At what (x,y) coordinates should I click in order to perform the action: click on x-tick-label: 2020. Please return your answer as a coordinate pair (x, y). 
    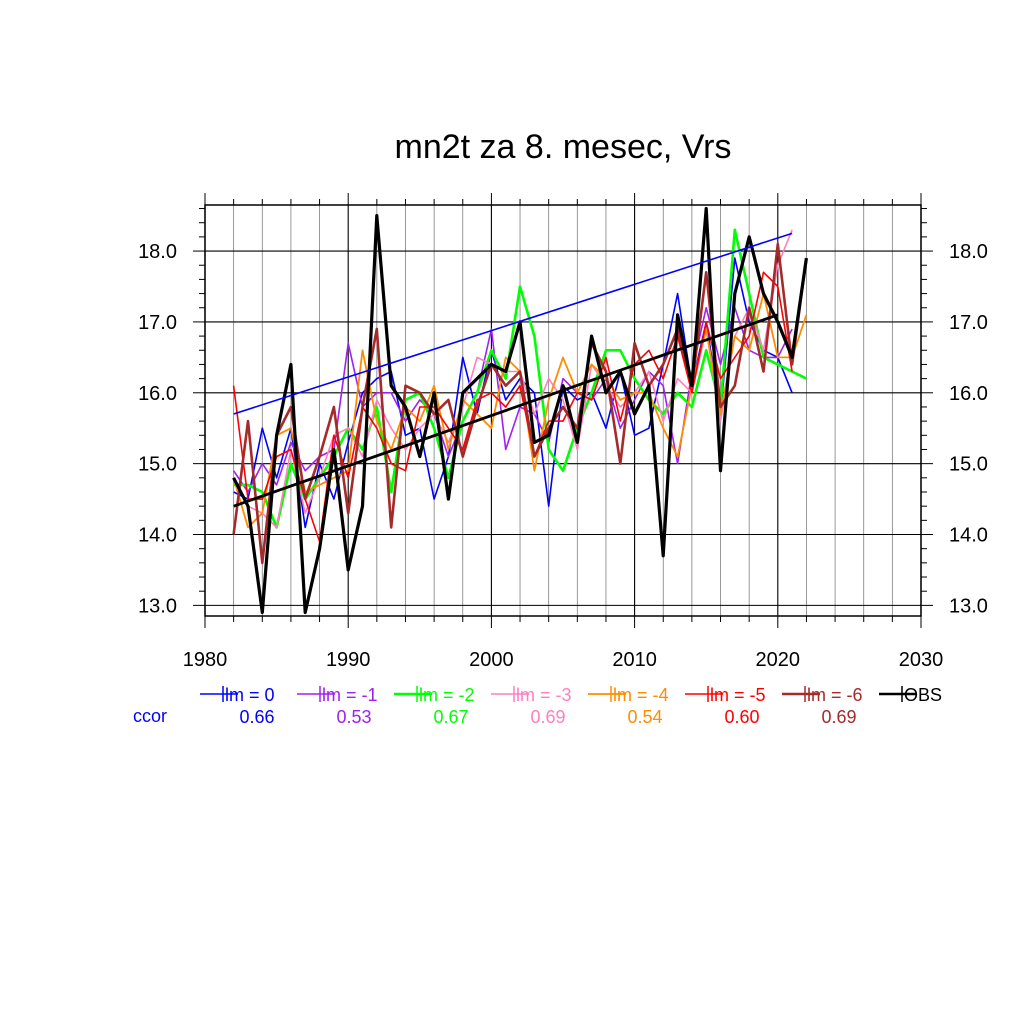
    Looking at the image, I should click on (778, 660).